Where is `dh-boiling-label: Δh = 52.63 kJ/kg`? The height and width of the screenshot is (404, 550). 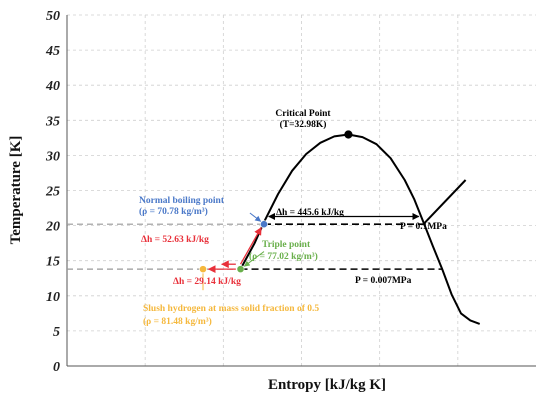 dh-boiling-label: Δh = 52.63 kJ/kg is located at coordinates (175, 240).